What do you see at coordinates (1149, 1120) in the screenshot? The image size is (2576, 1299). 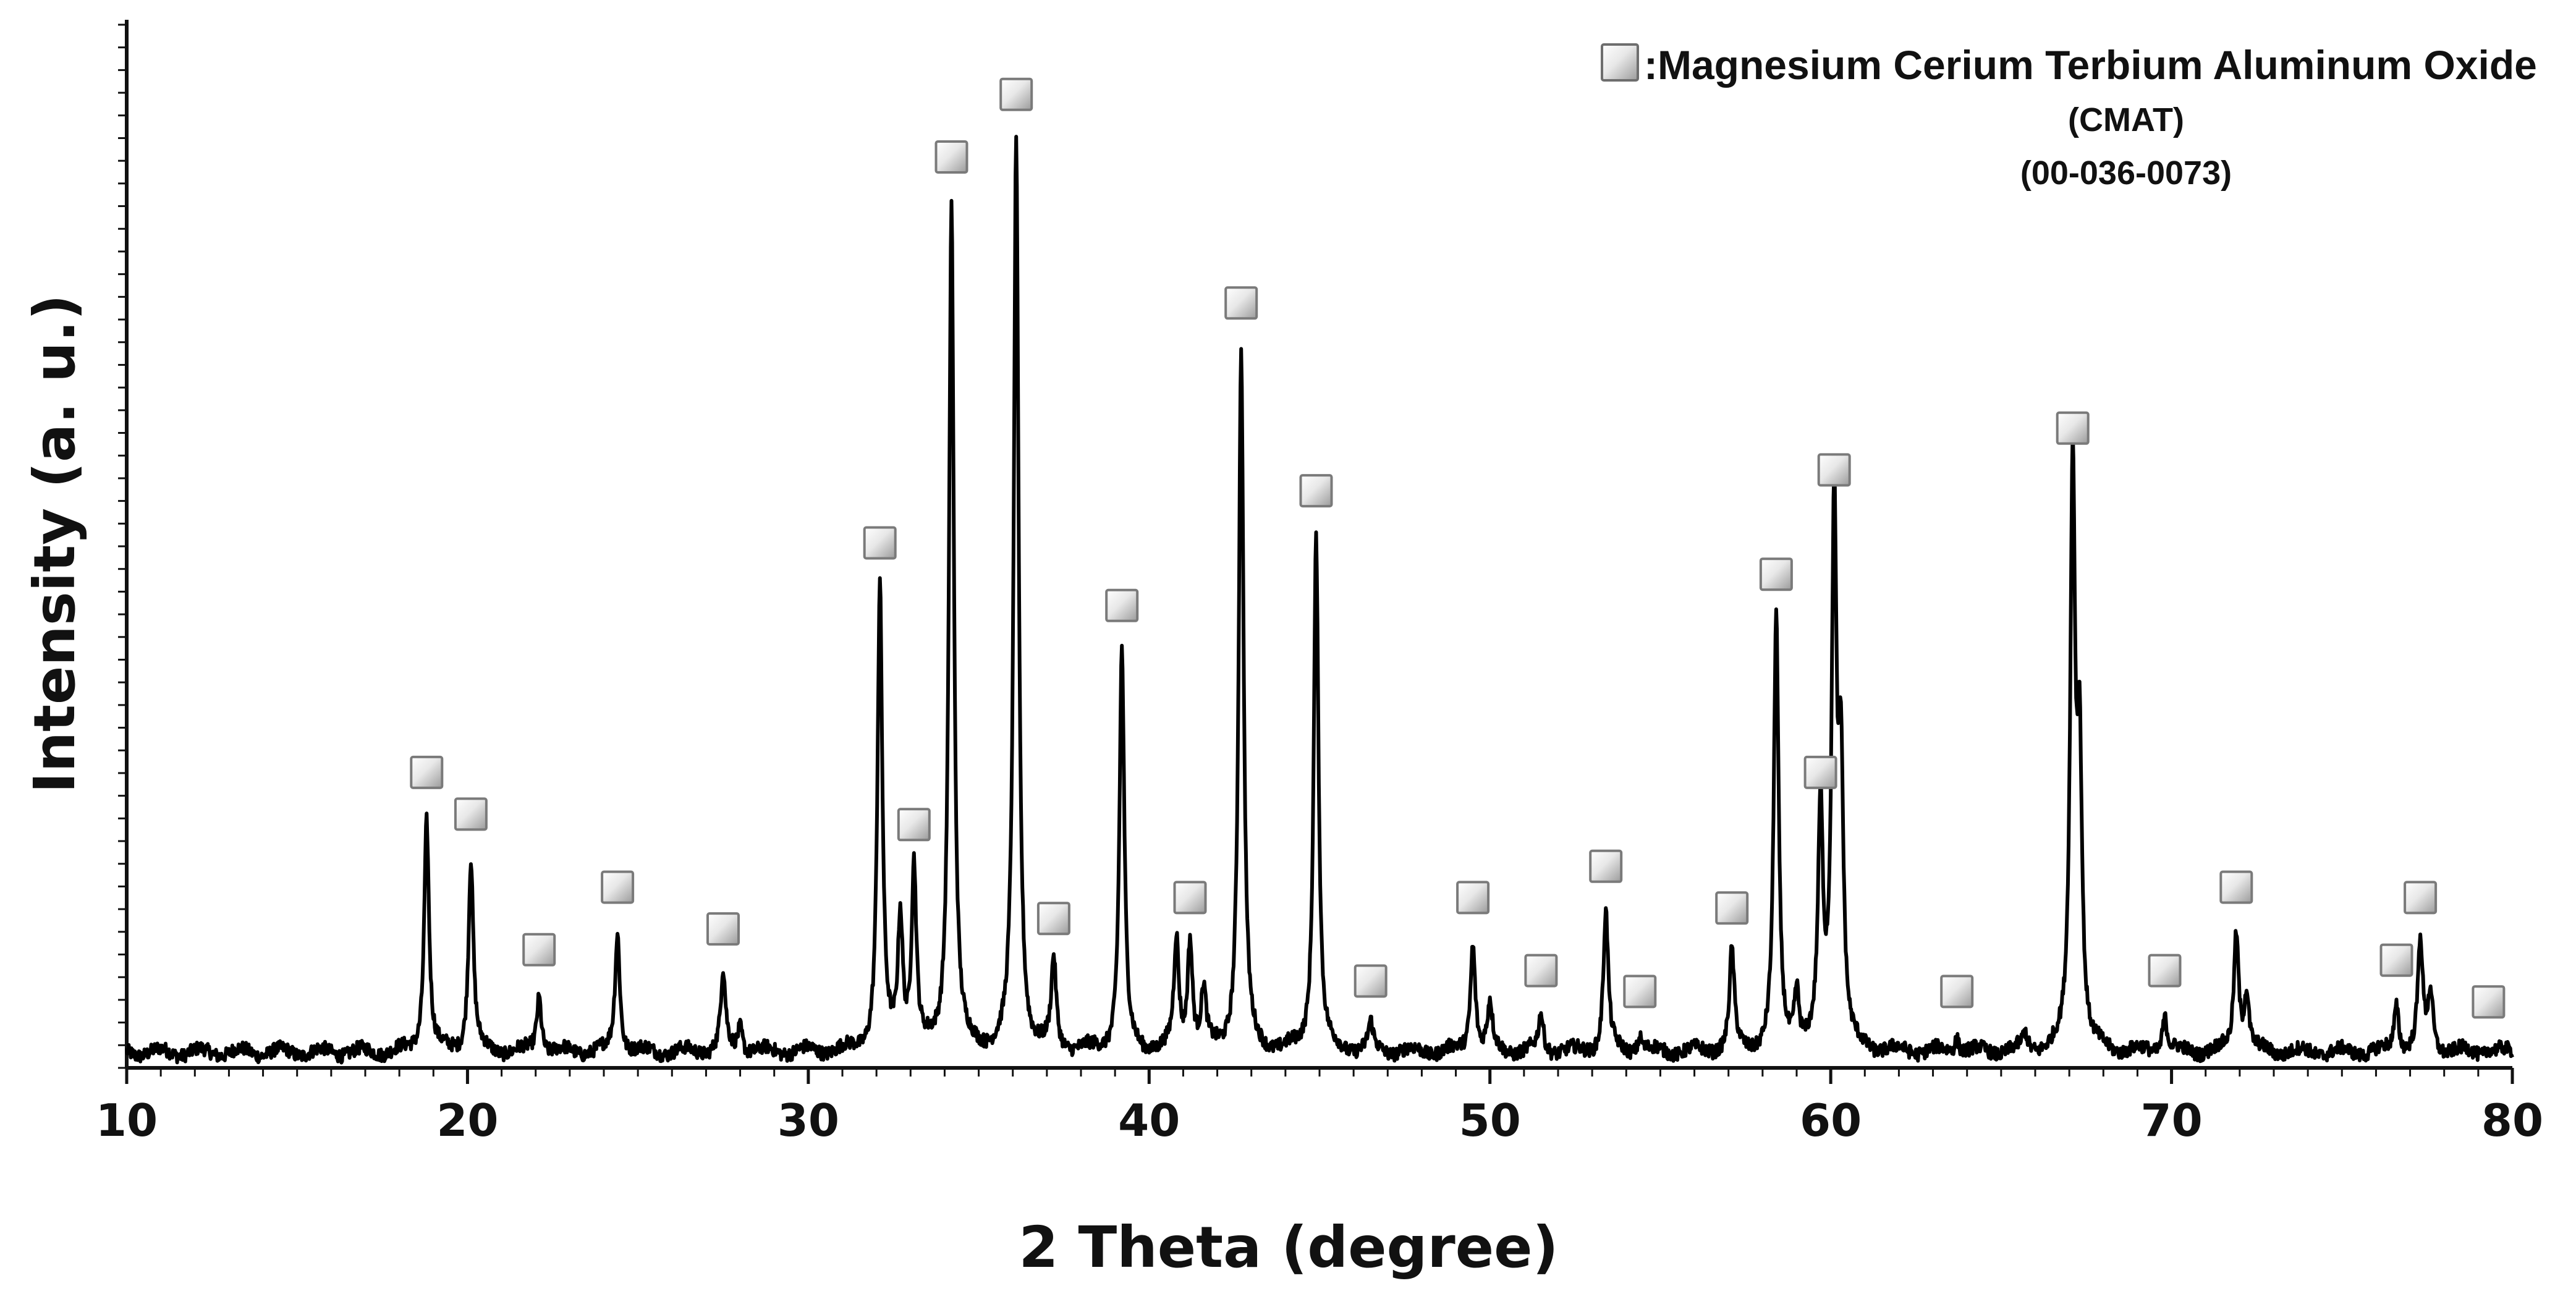 I see `x-tick-label: 40` at bounding box center [1149, 1120].